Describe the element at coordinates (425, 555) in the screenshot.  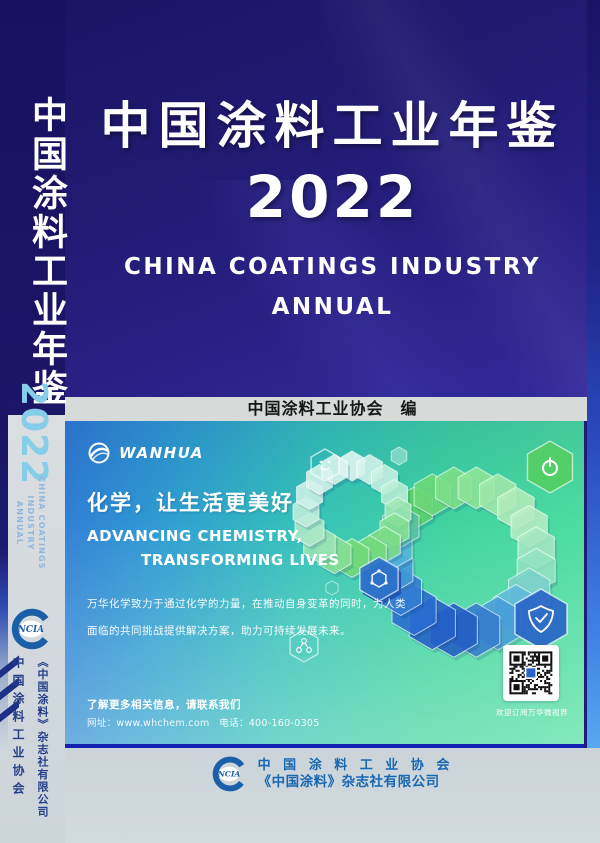
I see `ribbon-graphic` at that location.